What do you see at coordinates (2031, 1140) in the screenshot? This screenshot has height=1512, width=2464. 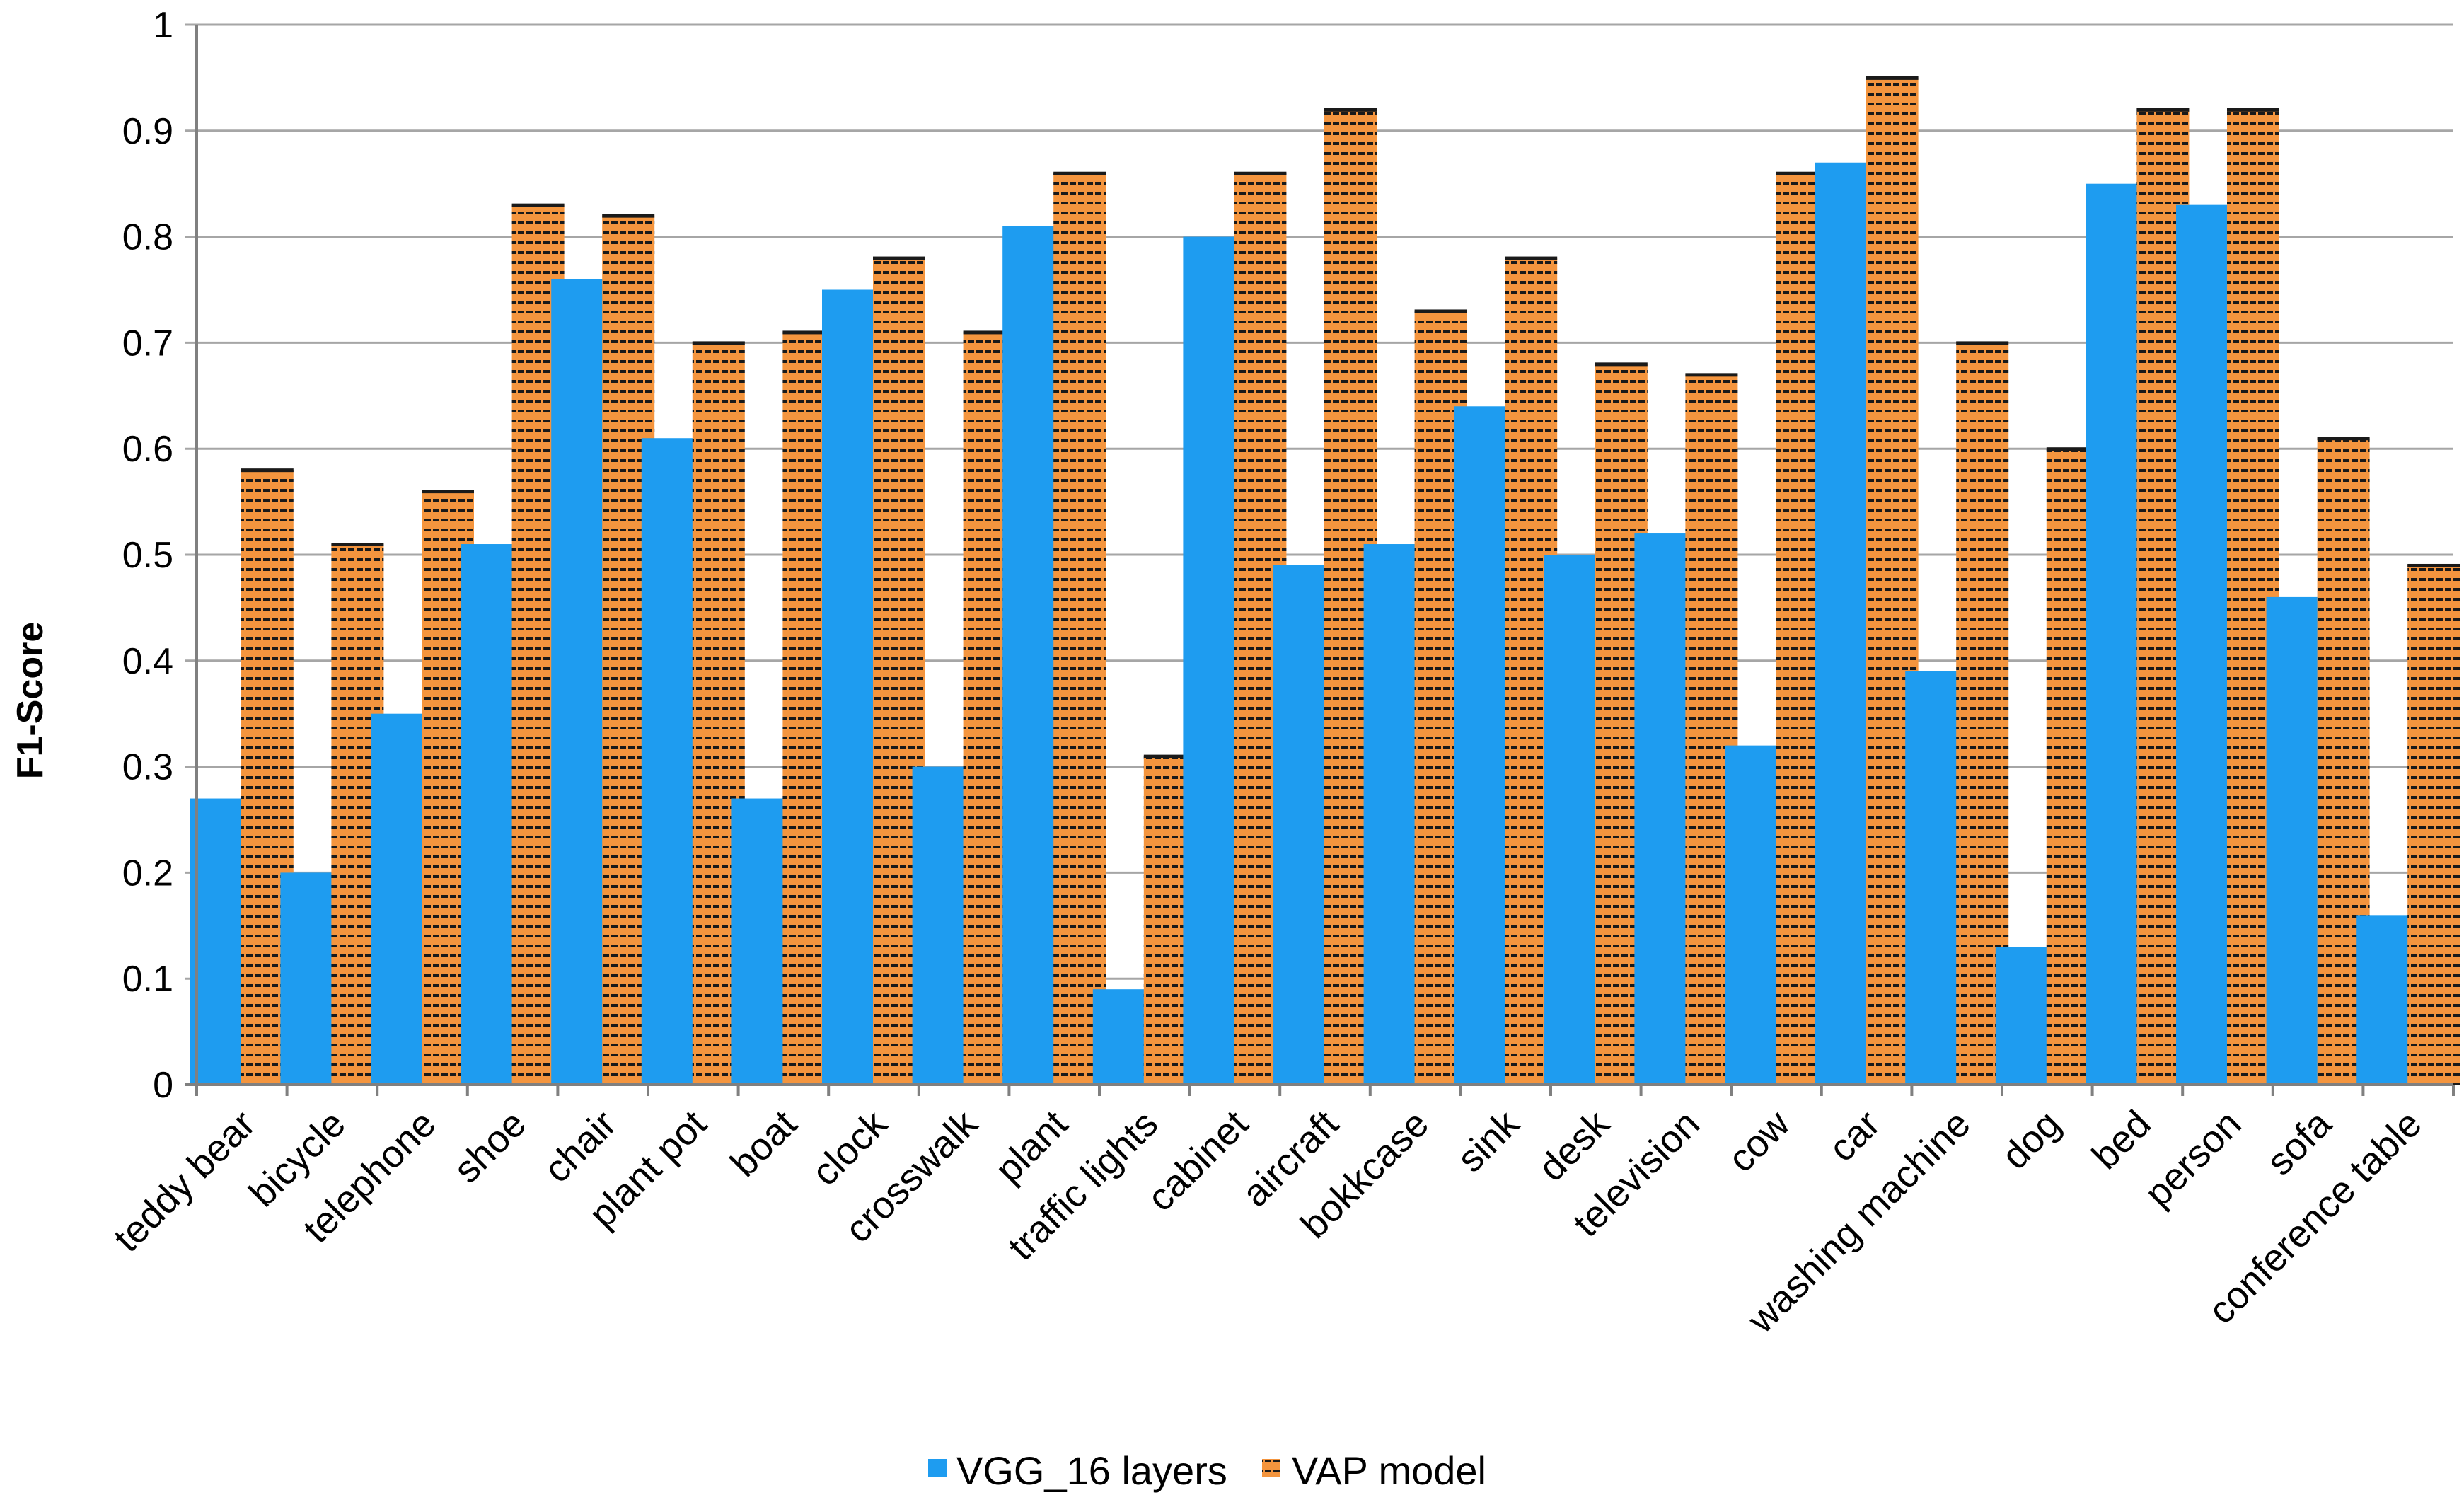 I see `x-category-label: dog` at bounding box center [2031, 1140].